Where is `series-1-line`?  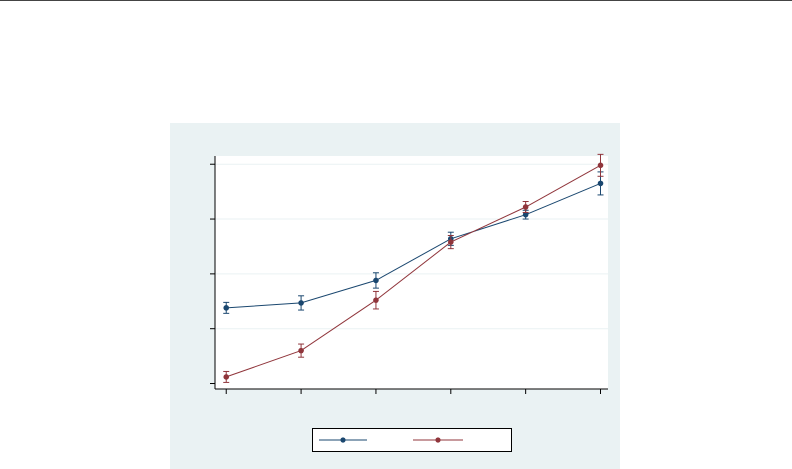 series-1-line is located at coordinates (413, 245).